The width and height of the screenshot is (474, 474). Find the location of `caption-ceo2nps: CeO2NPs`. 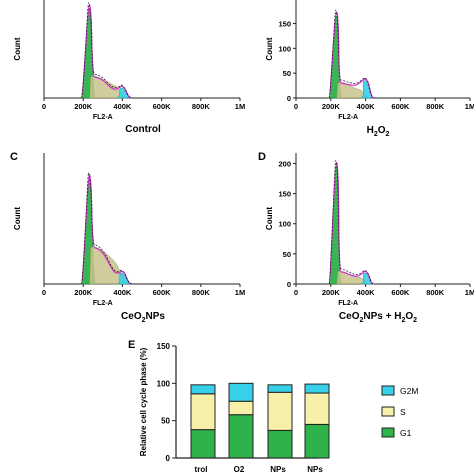

caption-ceo2nps: CeO2NPs is located at coordinates (143, 317).